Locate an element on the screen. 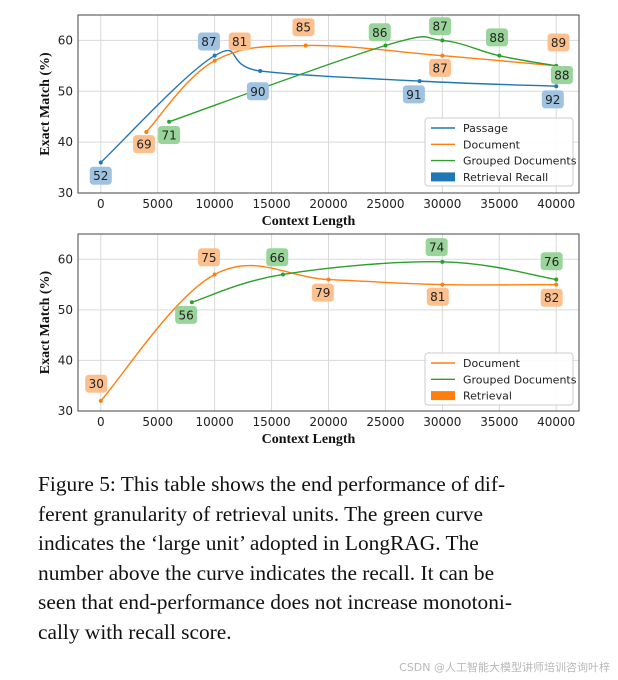 This screenshot has height=680, width=618. recall-label: 90 is located at coordinates (257, 92).